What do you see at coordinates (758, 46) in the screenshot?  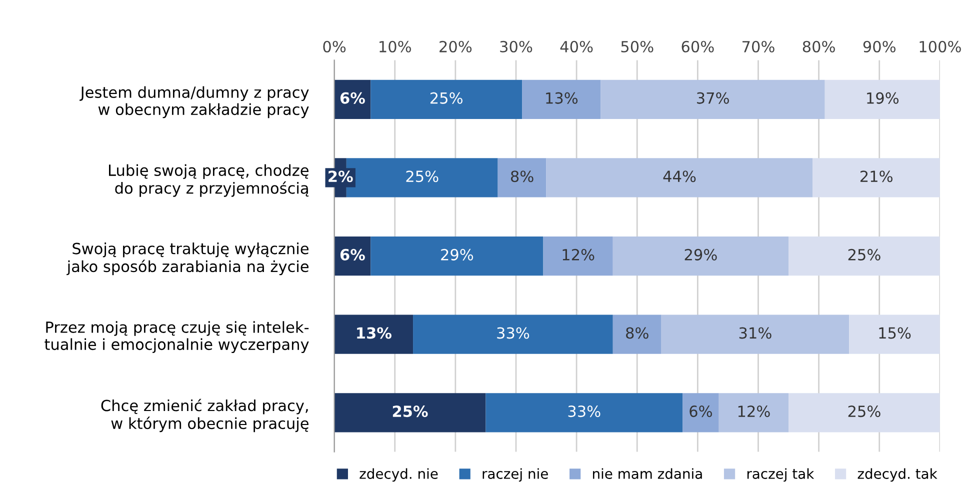 I see `x-tick-label: 70%` at bounding box center [758, 46].